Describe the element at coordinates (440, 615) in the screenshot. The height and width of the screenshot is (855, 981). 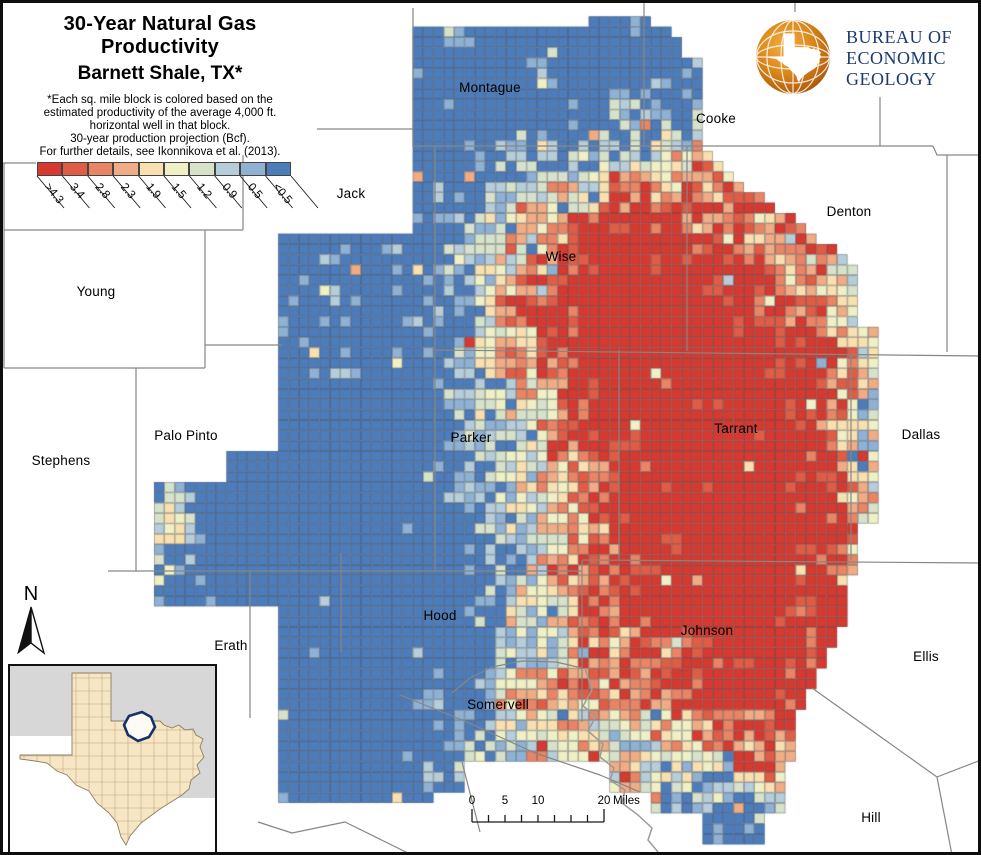
I see `county-label-hood: Hood` at that location.